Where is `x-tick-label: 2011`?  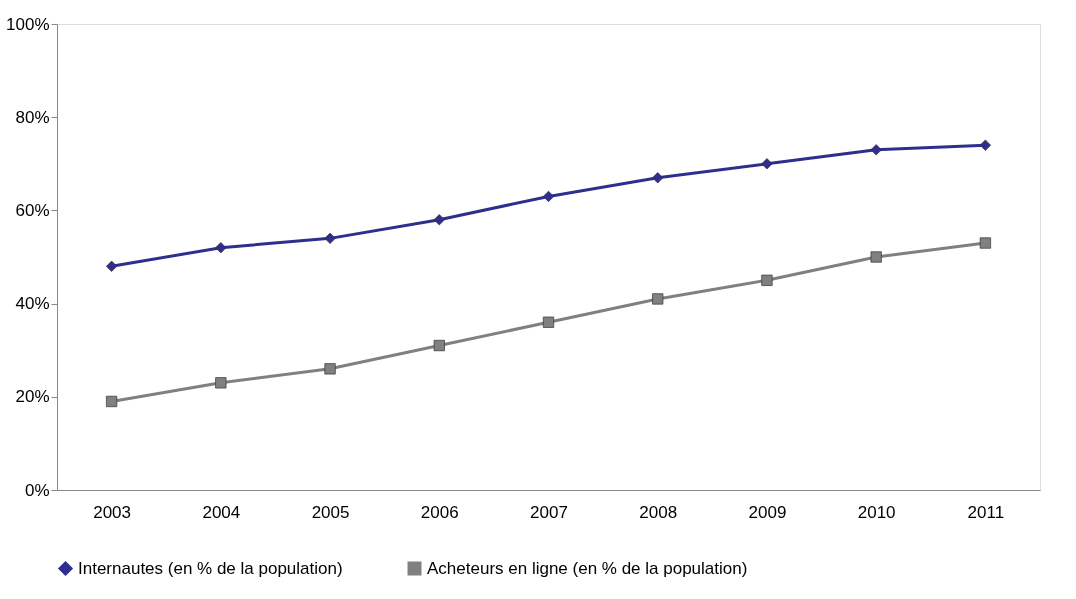 x-tick-label: 2011 is located at coordinates (986, 512).